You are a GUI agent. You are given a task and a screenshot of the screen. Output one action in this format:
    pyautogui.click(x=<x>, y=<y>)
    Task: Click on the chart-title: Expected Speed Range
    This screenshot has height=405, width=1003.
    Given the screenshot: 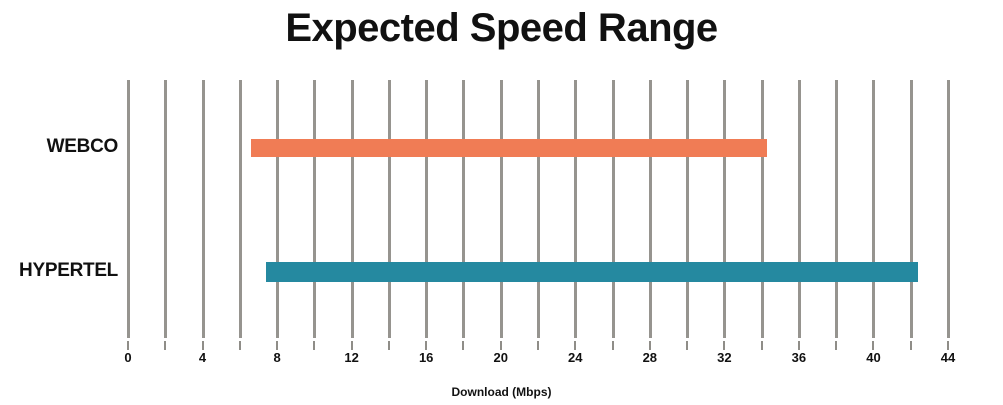 What is the action you would take?
    pyautogui.click(x=501, y=28)
    